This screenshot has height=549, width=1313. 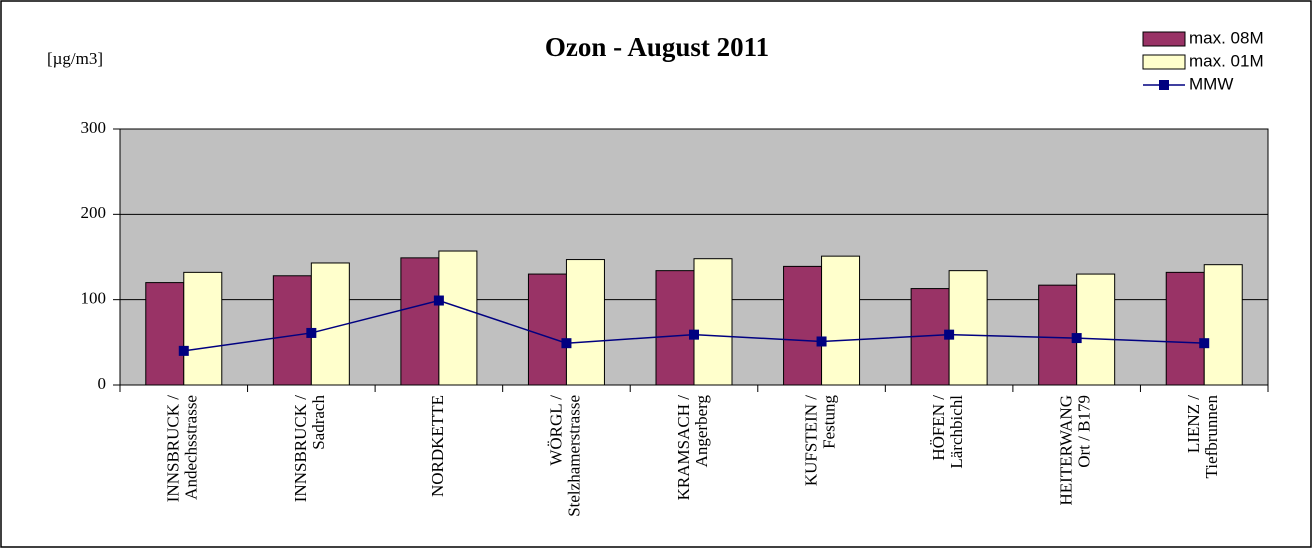 I want to click on legend-label: MMW, so click(x=1211, y=83).